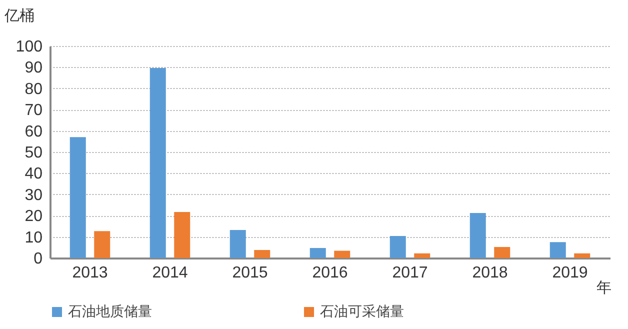  Describe the element at coordinates (19, 16) in the screenshot. I see `y-axis-title: 亿桶` at that location.